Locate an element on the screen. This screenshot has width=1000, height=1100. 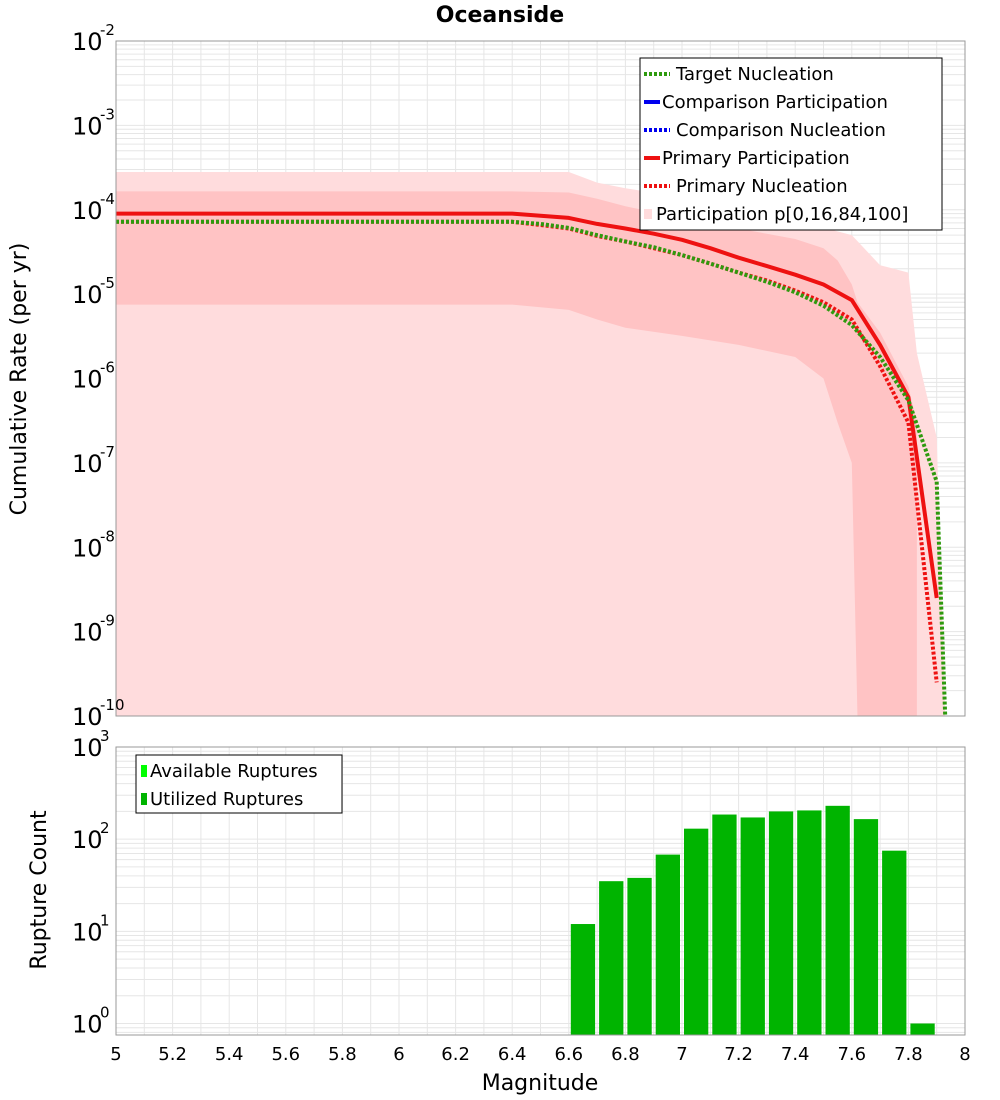
y-tick-exponent: 1 is located at coordinates (105, 920).